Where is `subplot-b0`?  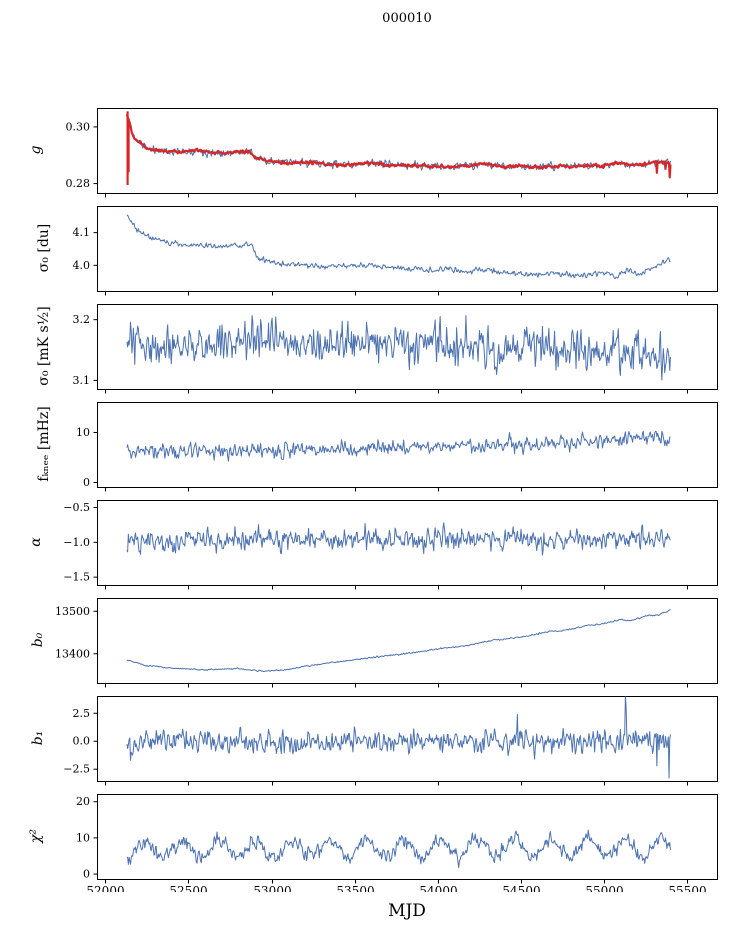
subplot-b0 is located at coordinates (364, 647).